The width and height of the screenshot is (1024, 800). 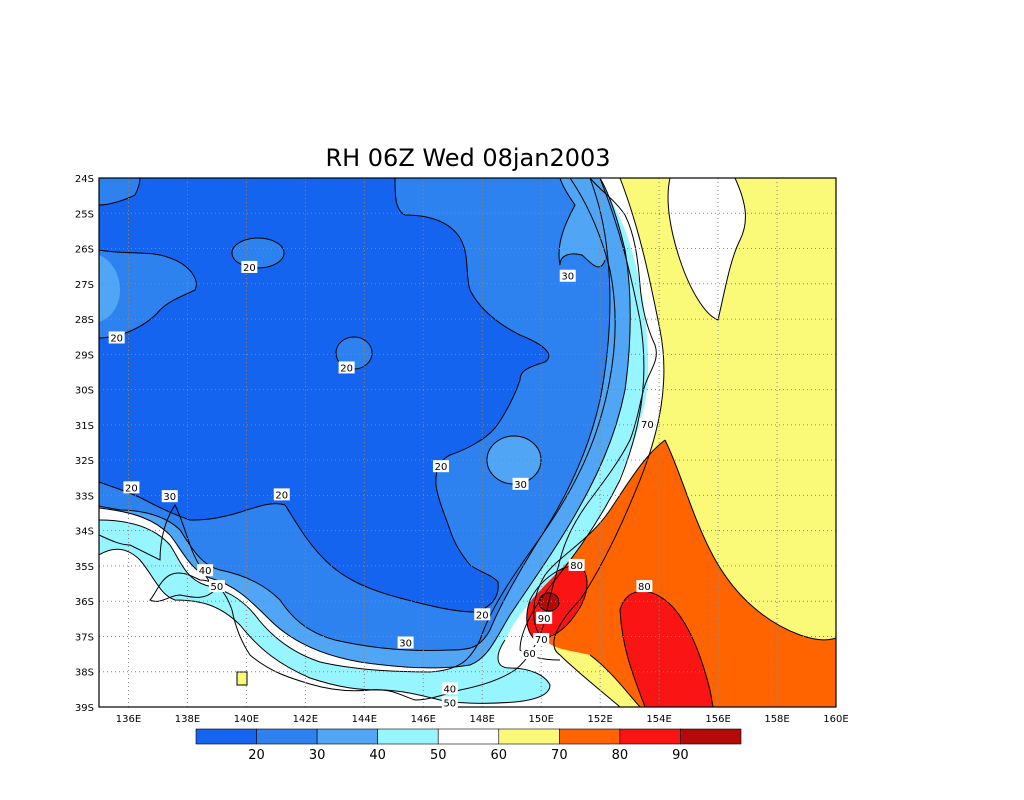 I want to click on colorbar: 20 30 40 50 60 70 80 90, so click(x=468, y=745).